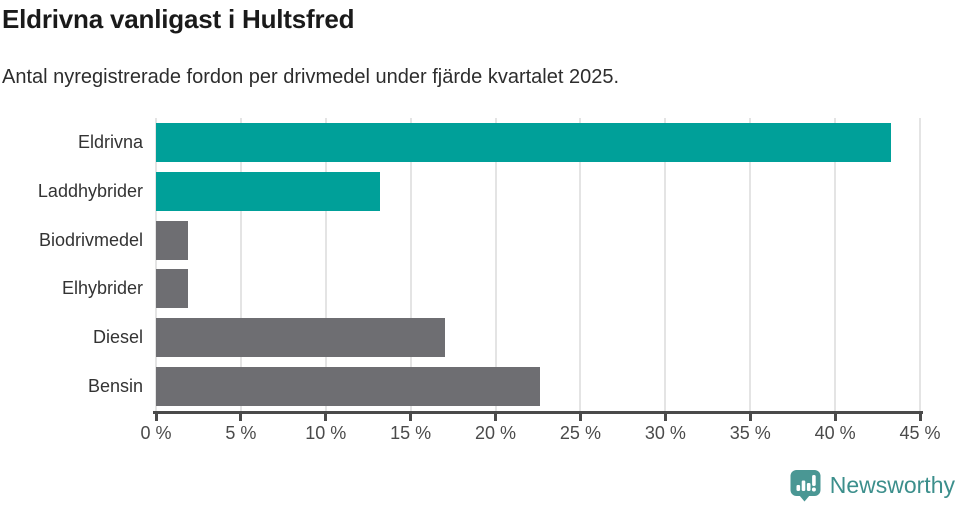  What do you see at coordinates (268, 191) in the screenshot?
I see `bar-laddhybrider` at bounding box center [268, 191].